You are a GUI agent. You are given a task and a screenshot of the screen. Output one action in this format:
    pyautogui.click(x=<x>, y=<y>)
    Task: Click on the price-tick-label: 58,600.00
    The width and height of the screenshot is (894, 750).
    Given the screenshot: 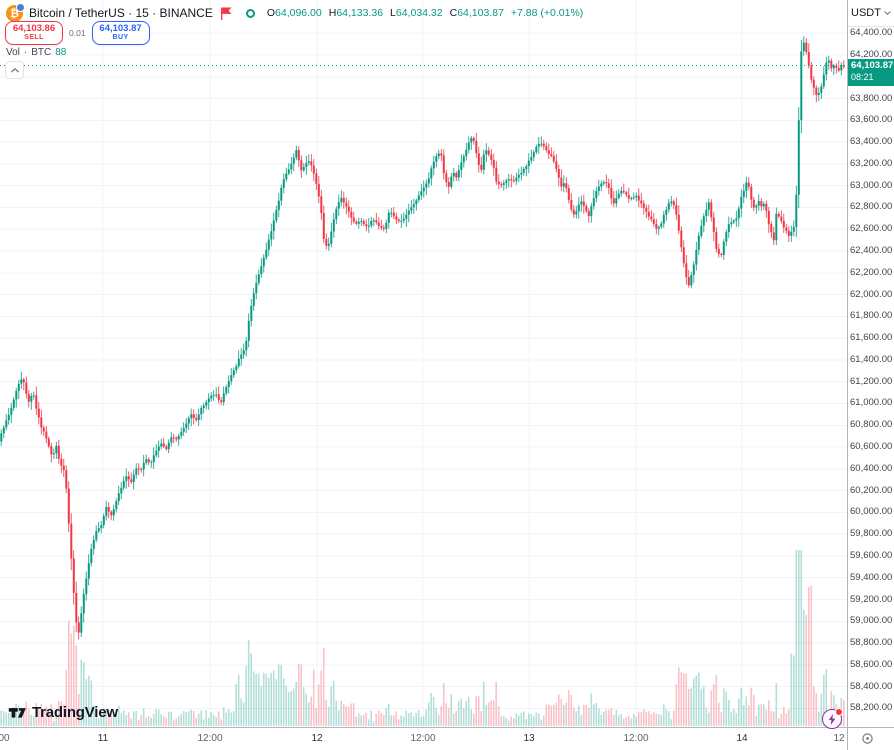 What is the action you would take?
    pyautogui.click(x=871, y=664)
    